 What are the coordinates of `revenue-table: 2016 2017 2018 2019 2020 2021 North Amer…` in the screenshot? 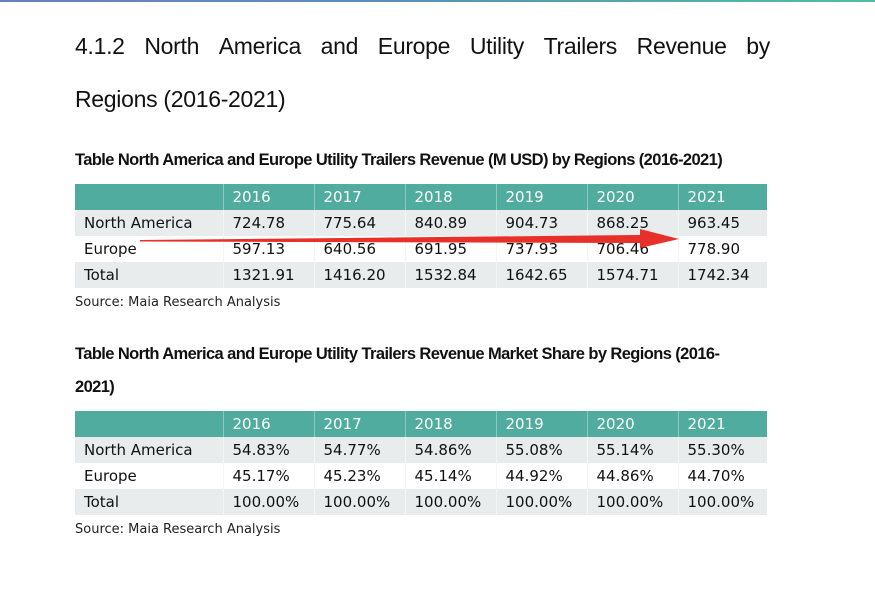 It's located at (421, 236).